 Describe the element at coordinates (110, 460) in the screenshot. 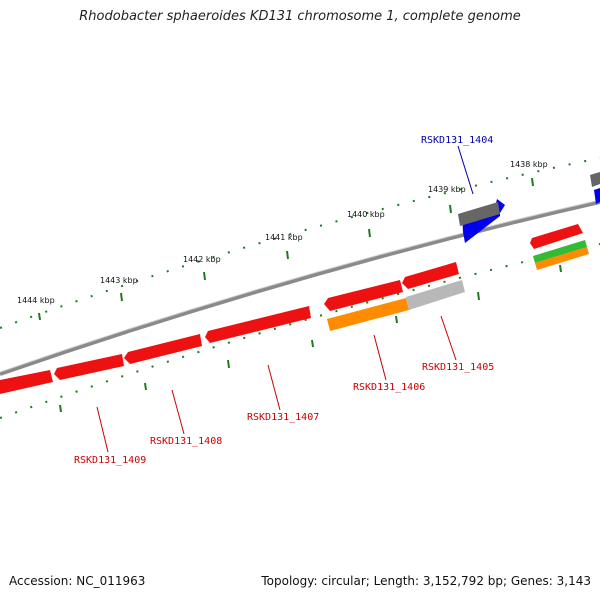

I see `gene-label: RSKD131_1409` at that location.